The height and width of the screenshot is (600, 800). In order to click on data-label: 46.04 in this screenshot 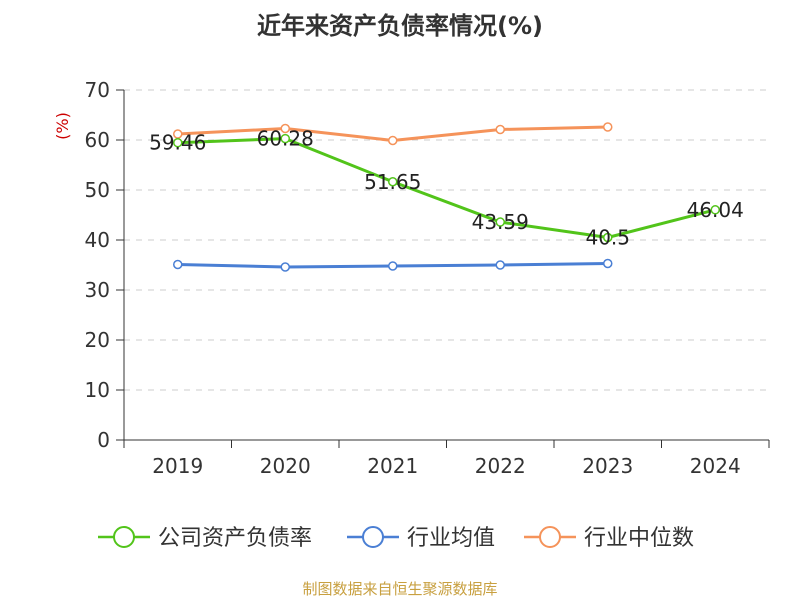, I will do `click(715, 210)`.